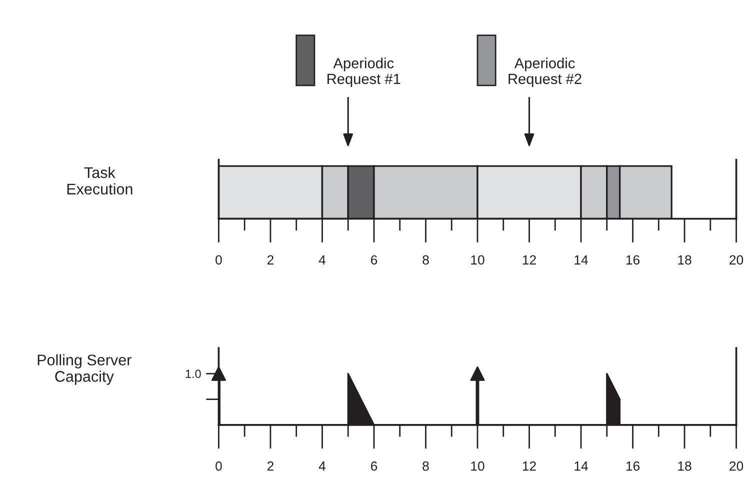 This screenshot has width=749, height=484. What do you see at coordinates (85, 369) in the screenshot?
I see `y-axis-title: Polling Server Capacity` at bounding box center [85, 369].